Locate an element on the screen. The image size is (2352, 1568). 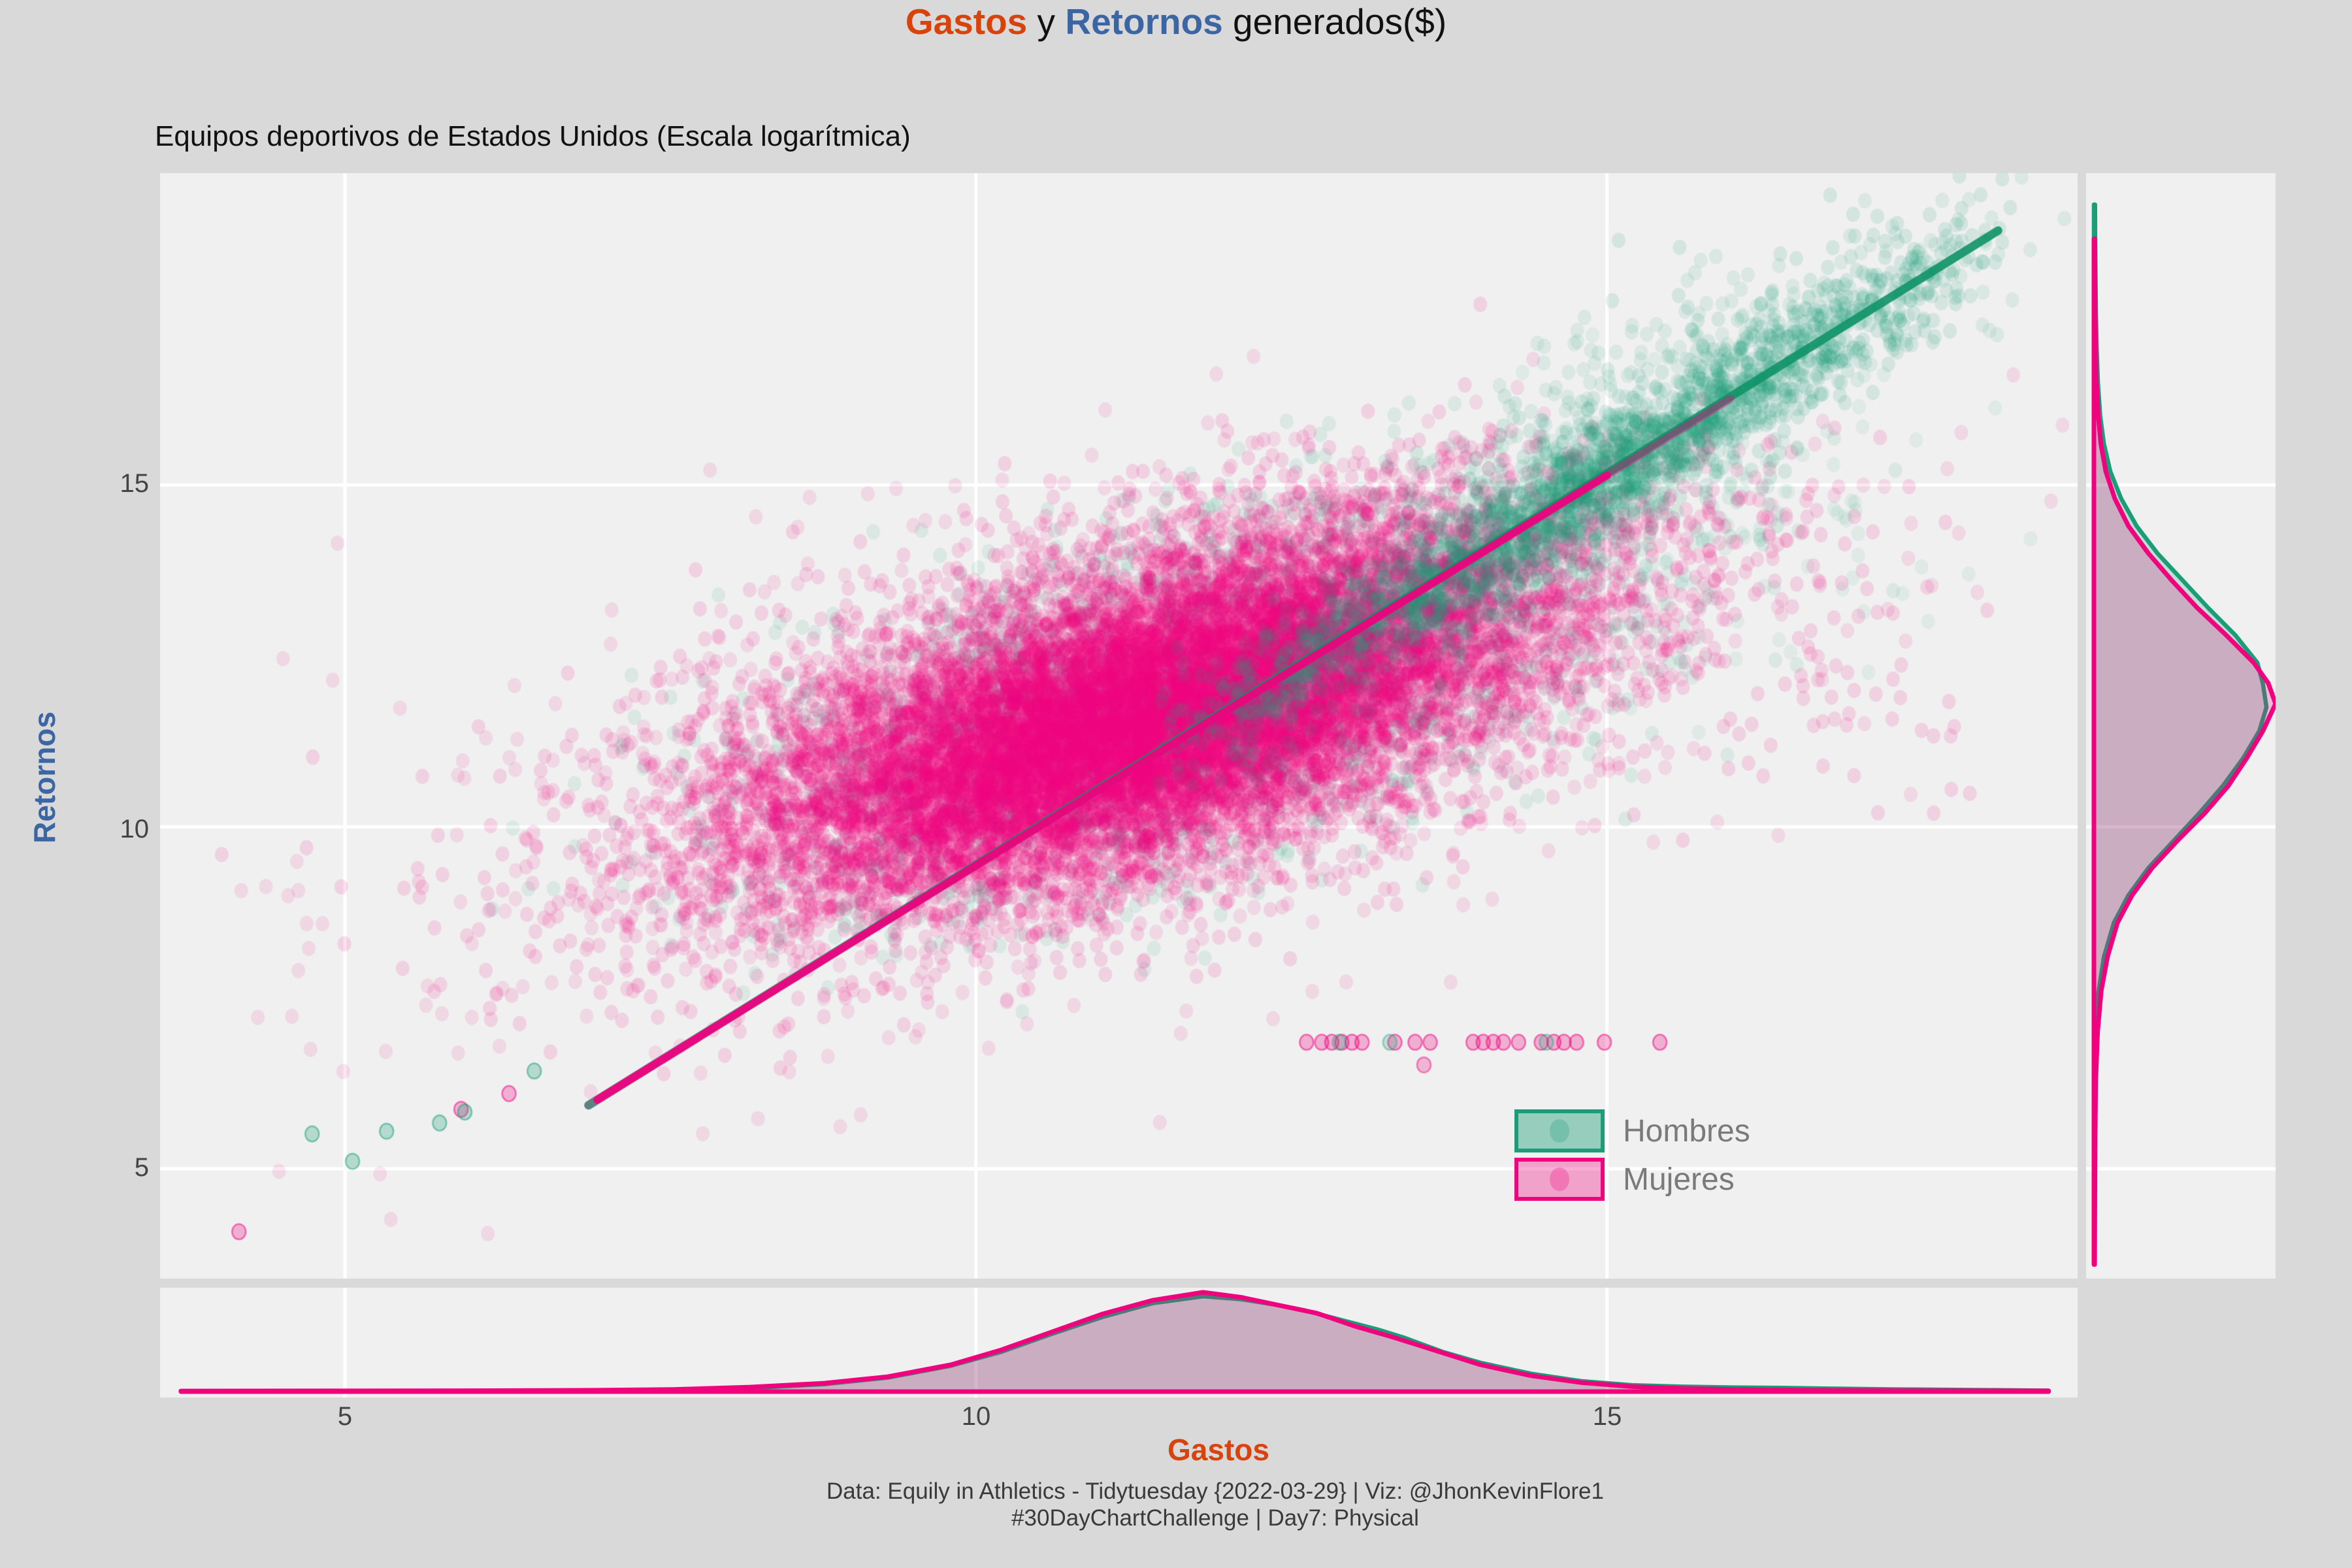
title-word-y: y is located at coordinates (1046, 21).